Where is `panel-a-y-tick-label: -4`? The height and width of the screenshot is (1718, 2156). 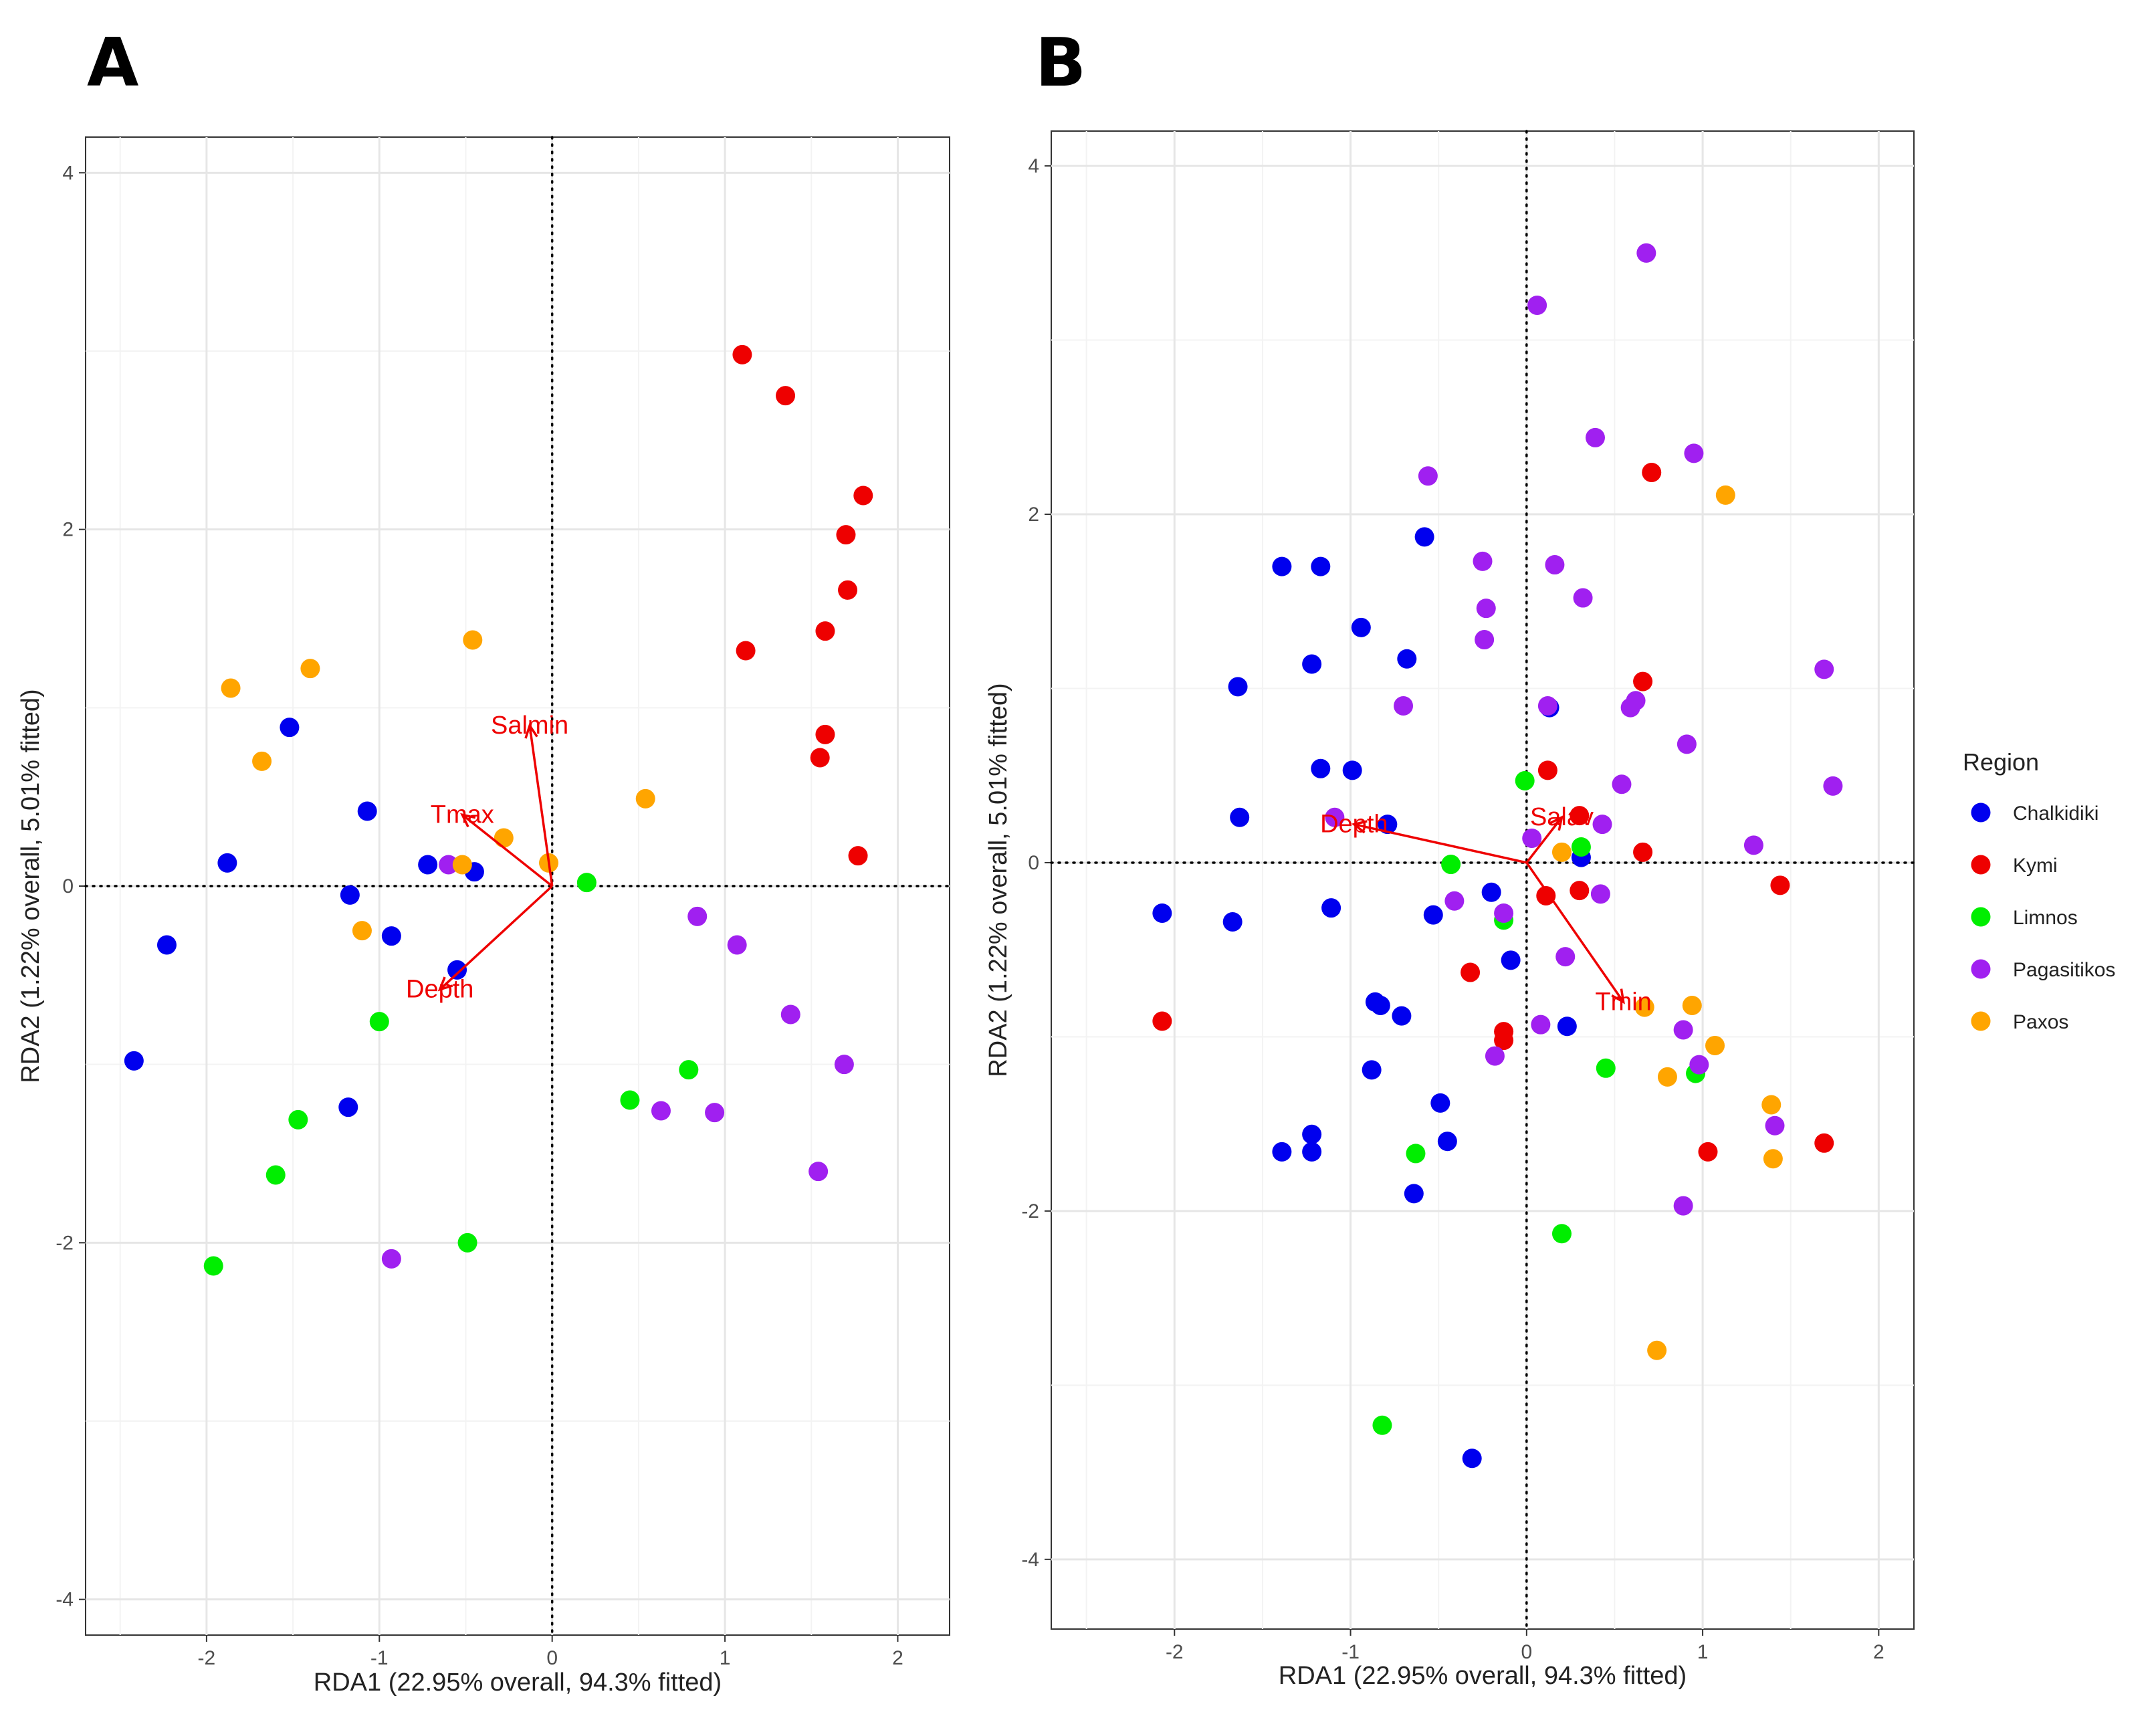
panel-a-y-tick-label: -4 is located at coordinates (65, 1600).